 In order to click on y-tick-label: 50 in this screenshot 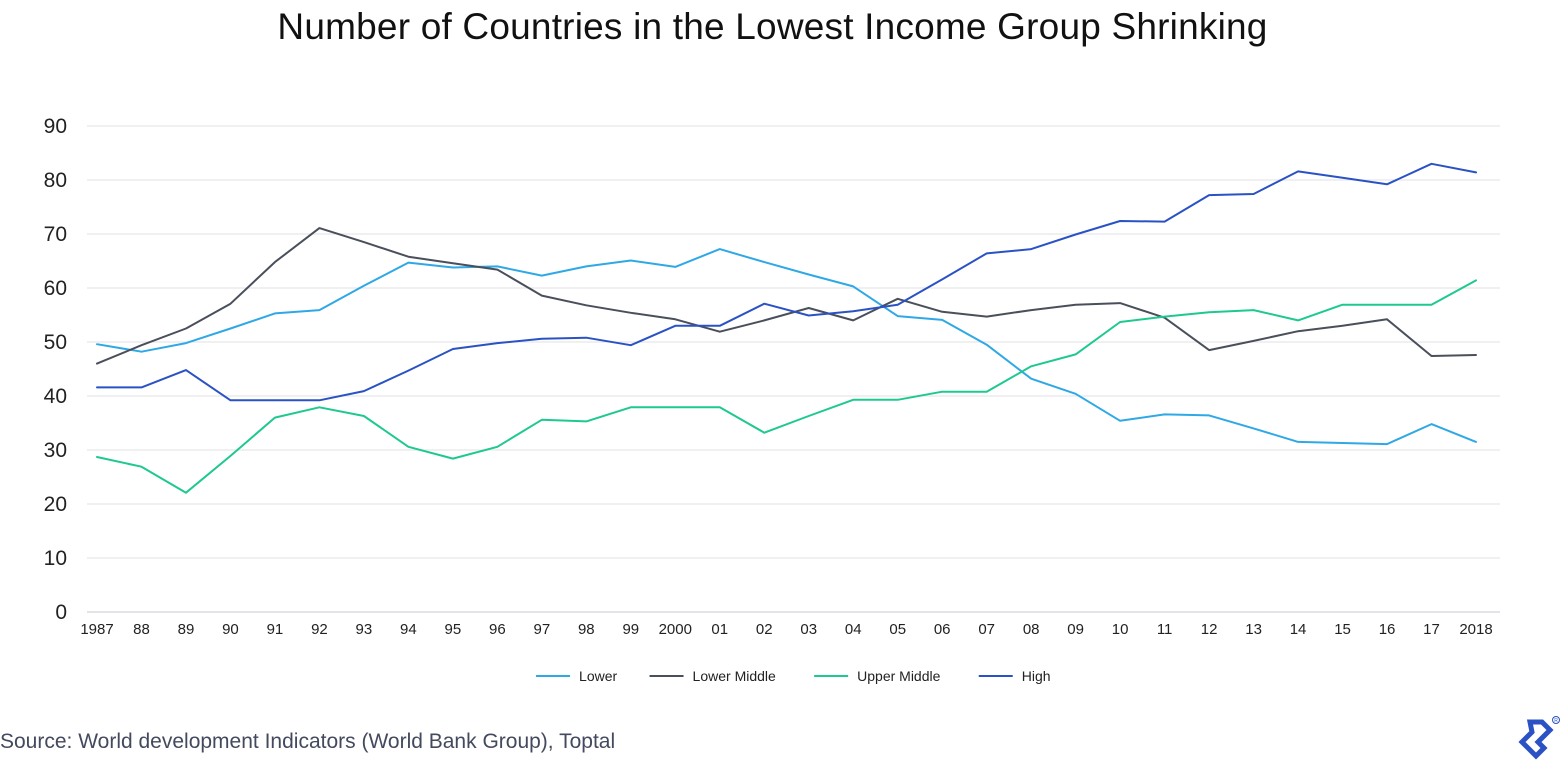, I will do `click(55, 342)`.